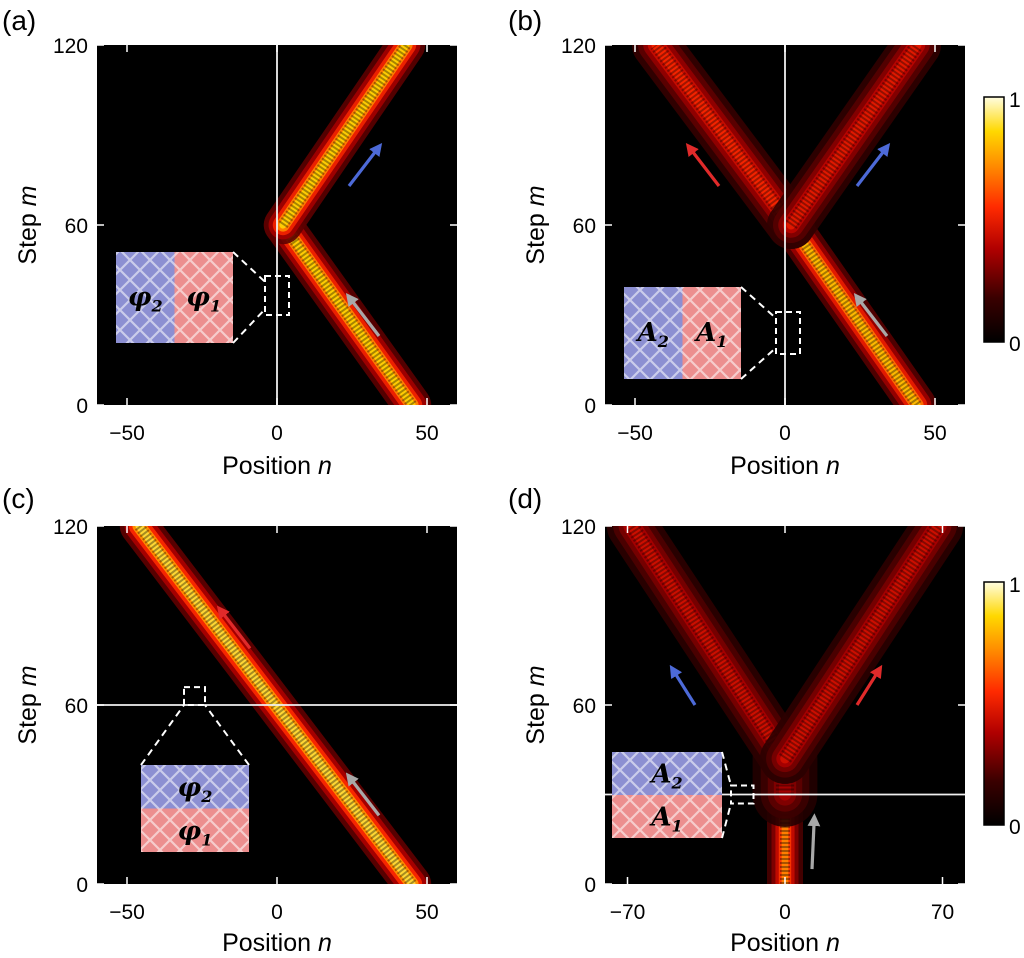  Describe the element at coordinates (578, 527) in the screenshot. I see `panel-d-ytick-label: 120` at that location.